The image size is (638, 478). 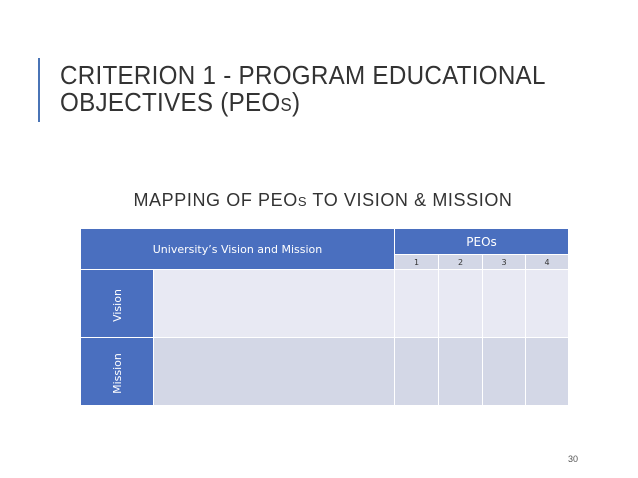 I want to click on row-header-vision: Vision, so click(x=117, y=303).